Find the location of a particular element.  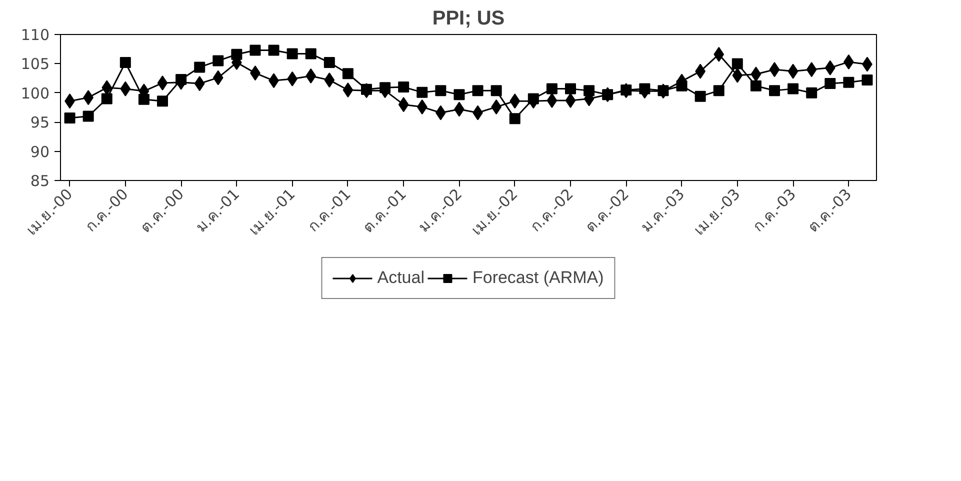

y-tick-label: 100 is located at coordinates (35, 93).